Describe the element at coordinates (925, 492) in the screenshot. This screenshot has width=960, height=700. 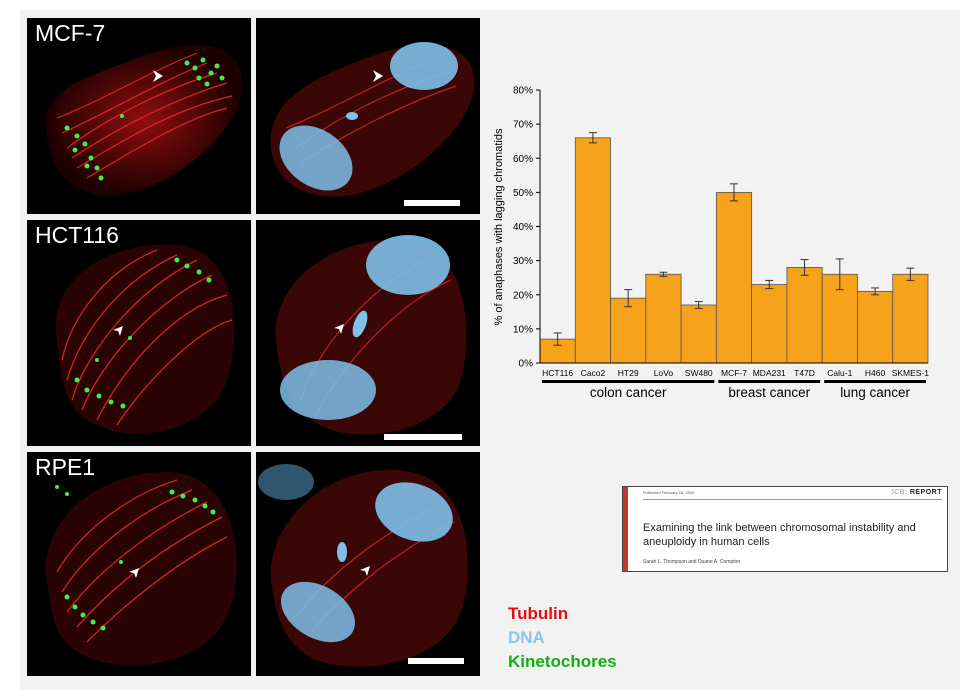
I see `journal-section: REPORT` at that location.